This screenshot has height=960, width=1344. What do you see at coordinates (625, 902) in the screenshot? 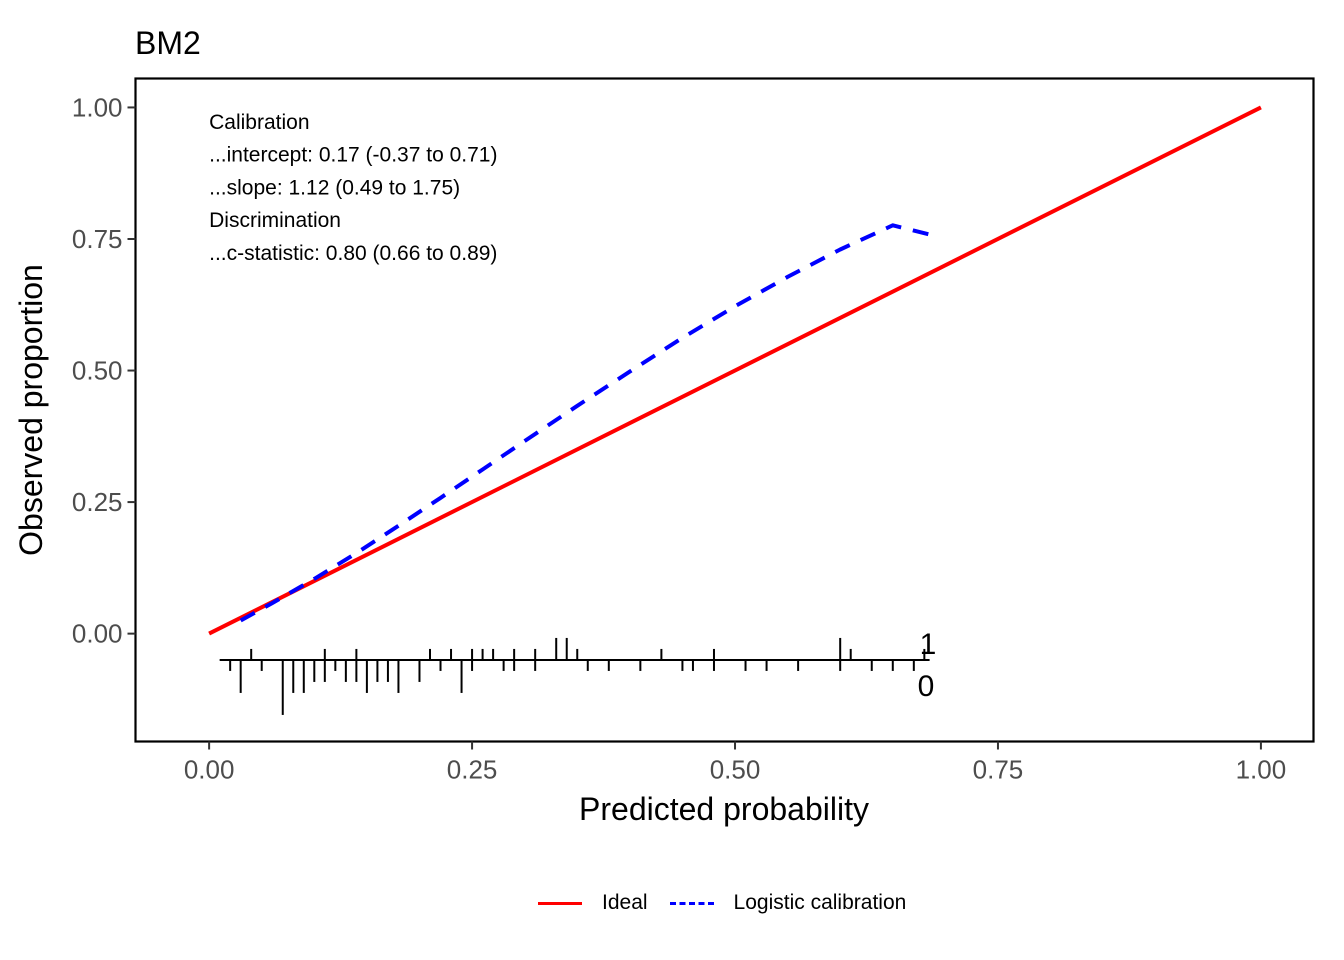
I see `legend-label-ideal: Ideal` at bounding box center [625, 902].